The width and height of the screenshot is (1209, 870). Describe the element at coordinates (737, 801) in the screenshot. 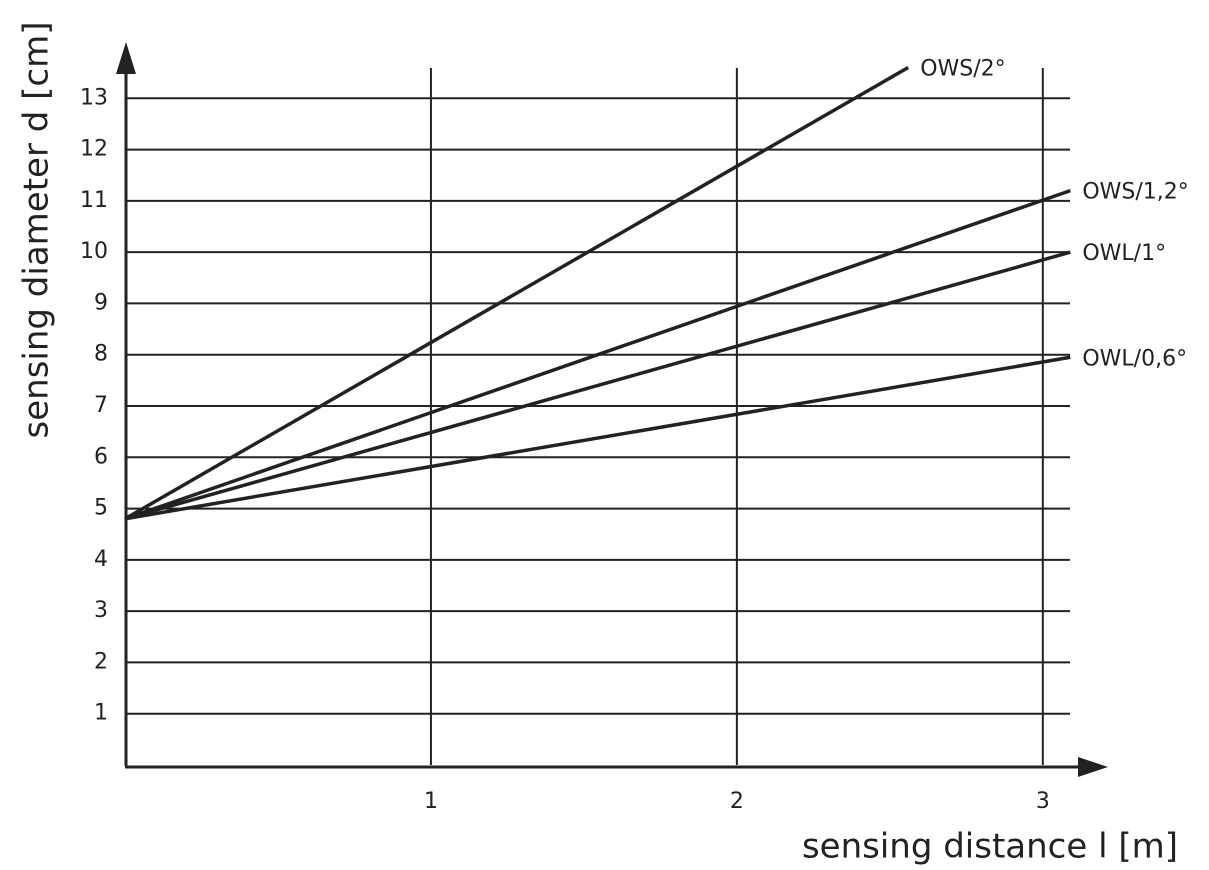

I see `x-tick-label: 2` at that location.